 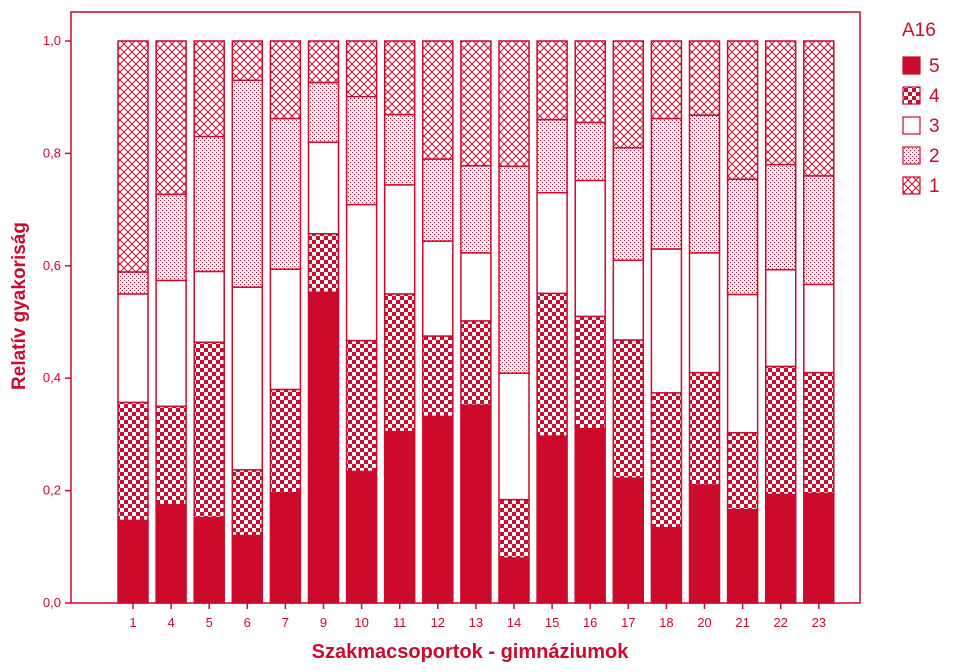 I want to click on y-tick-label: 0,2, so click(x=52, y=490).